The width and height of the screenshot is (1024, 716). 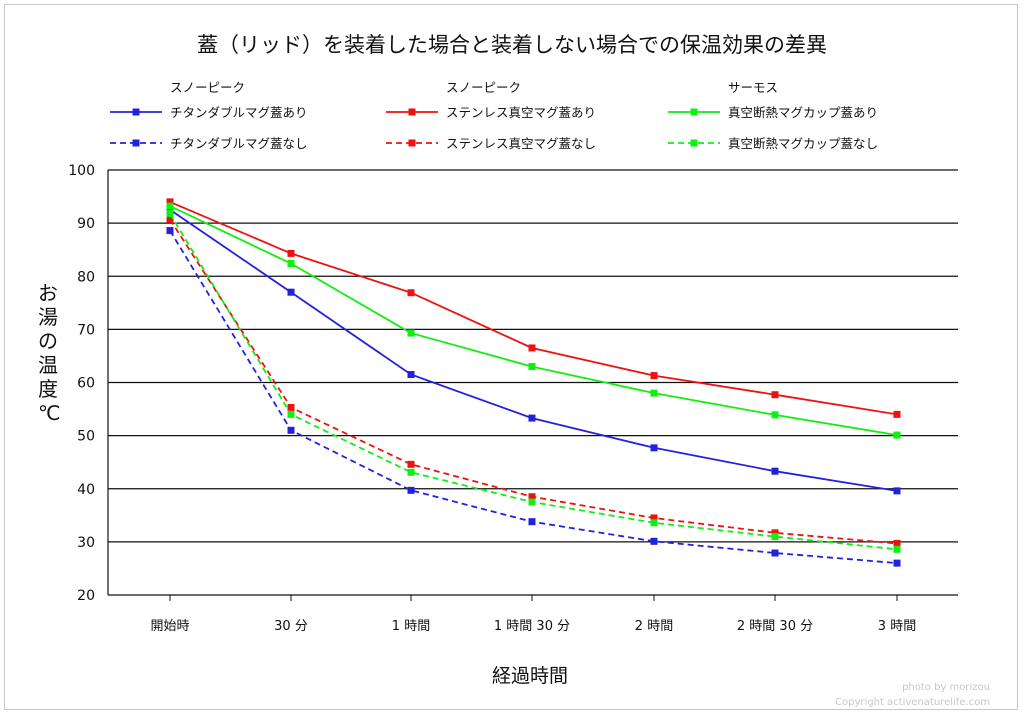 What do you see at coordinates (86, 384) in the screenshot?
I see `y-tick-label: 60` at bounding box center [86, 384].